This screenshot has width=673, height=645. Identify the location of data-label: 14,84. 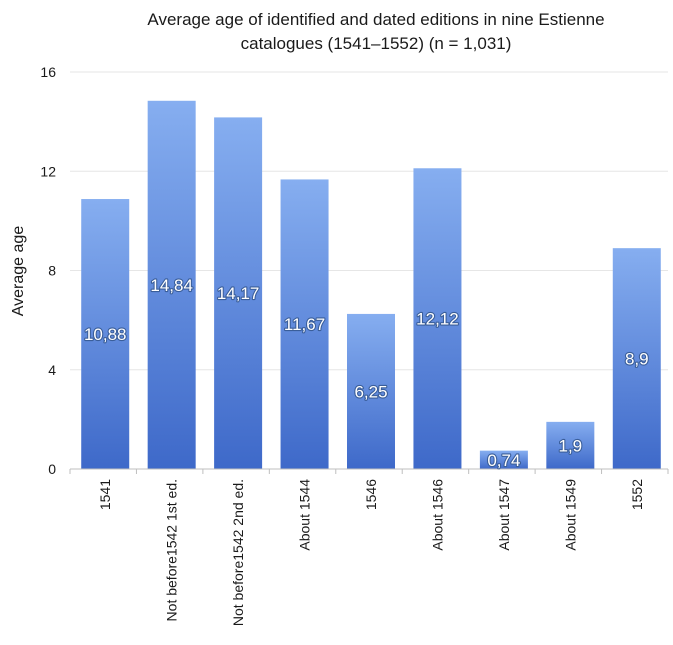
(171, 285).